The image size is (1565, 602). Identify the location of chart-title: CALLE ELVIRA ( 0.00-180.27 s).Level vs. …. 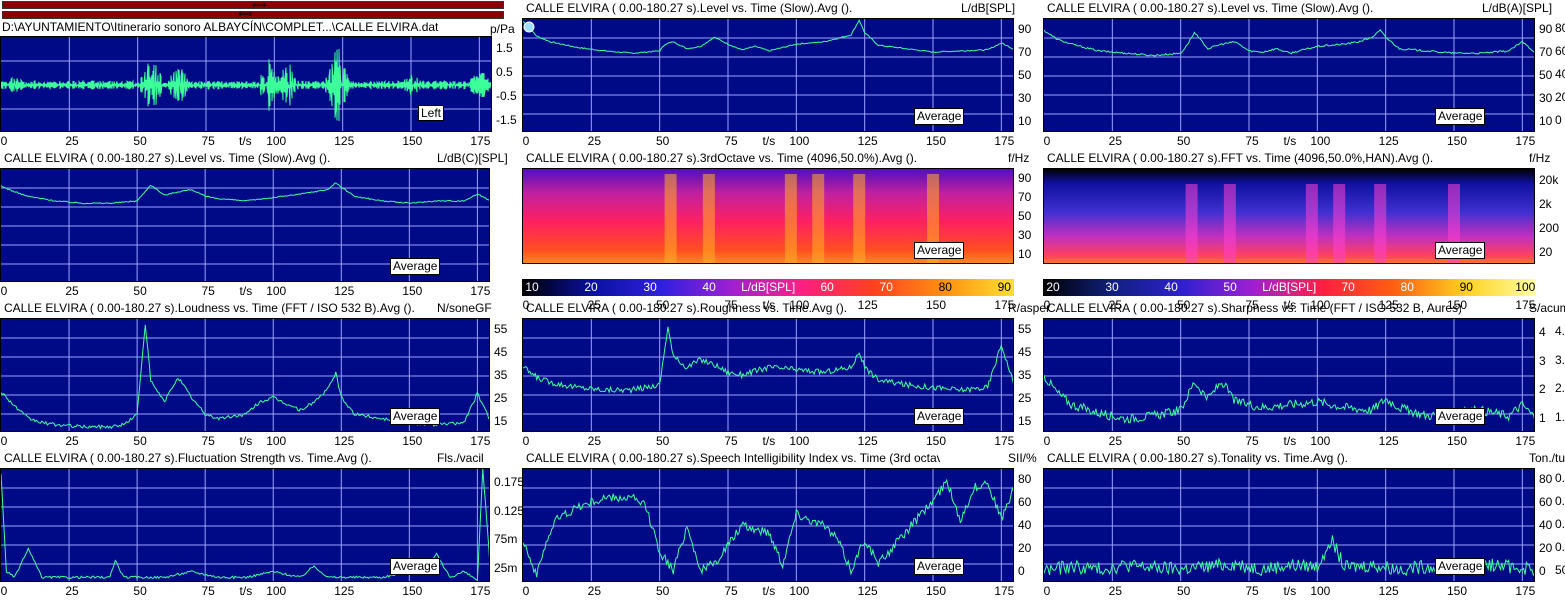
(167, 158).